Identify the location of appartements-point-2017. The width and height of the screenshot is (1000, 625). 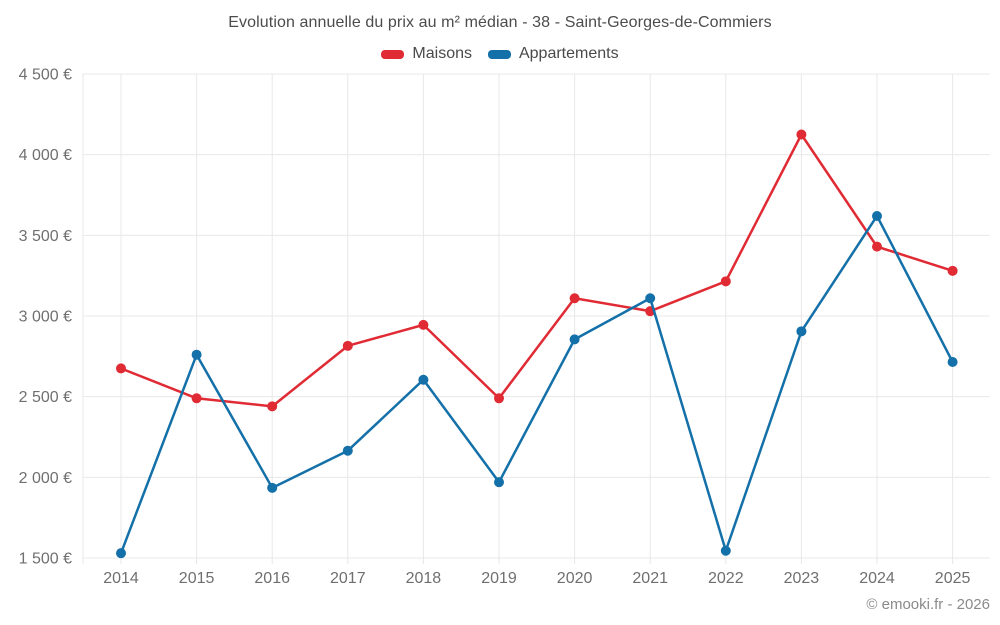
(347, 450).